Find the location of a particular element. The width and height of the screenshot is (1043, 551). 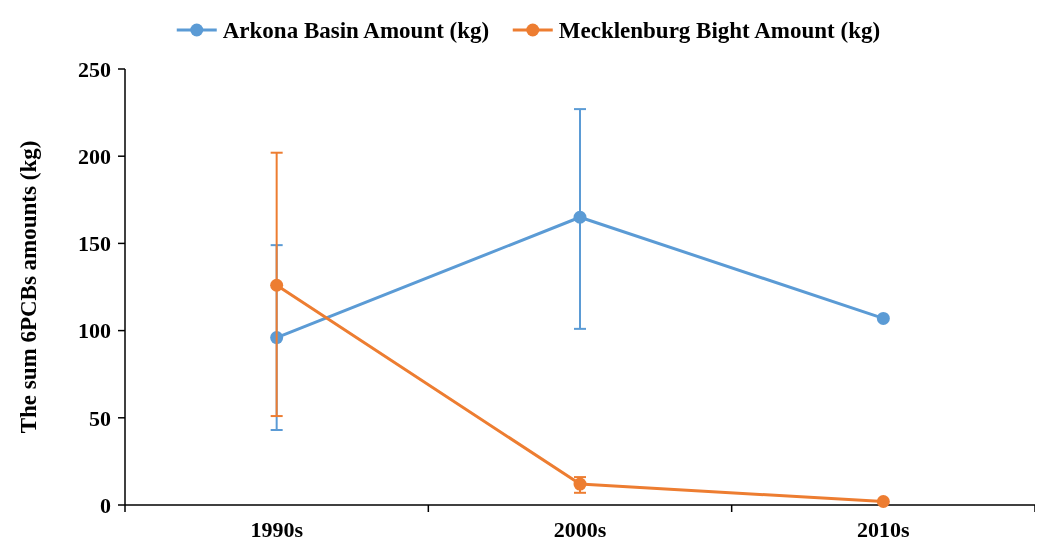

x-tick-label: 1990s is located at coordinates (277, 529).